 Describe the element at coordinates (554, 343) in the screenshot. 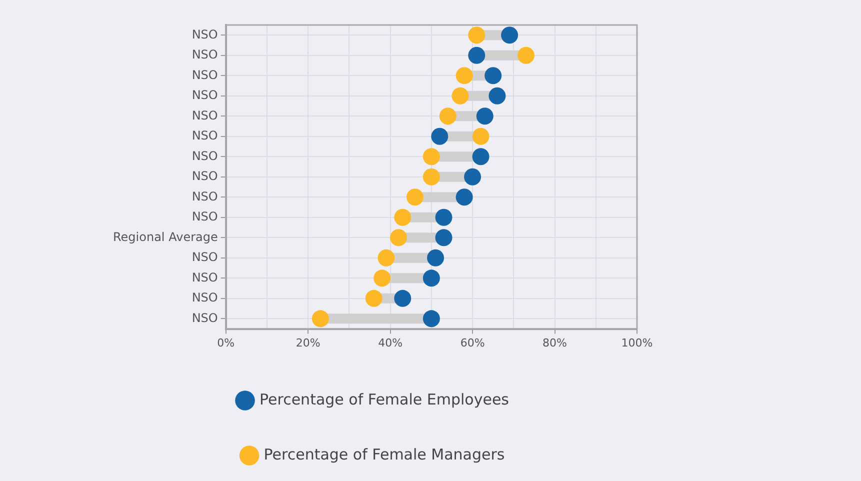

I see `x-tick-label: 80%` at that location.